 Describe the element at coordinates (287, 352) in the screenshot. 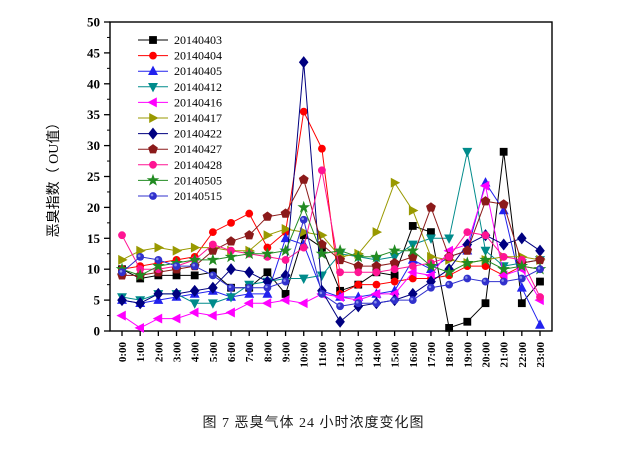

I see `x-tick-label: 9:00` at that location.